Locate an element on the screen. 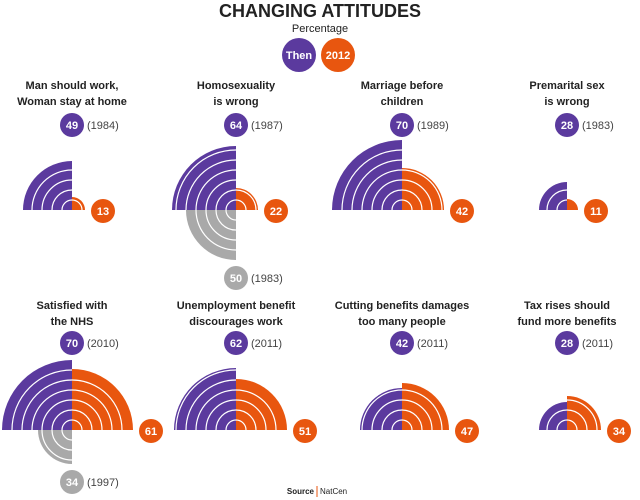  panel-title: Homosexuality is located at coordinates (236, 86).